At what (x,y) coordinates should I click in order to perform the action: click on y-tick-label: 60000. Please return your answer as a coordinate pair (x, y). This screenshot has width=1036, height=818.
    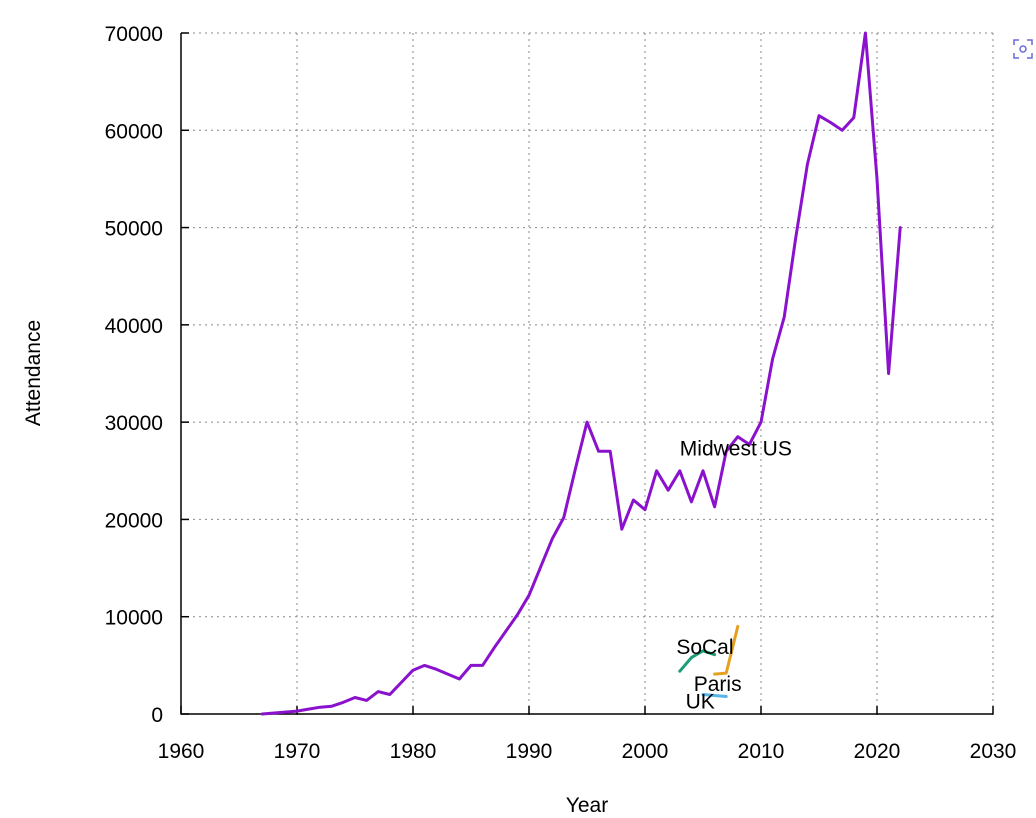
    Looking at the image, I should click on (134, 131).